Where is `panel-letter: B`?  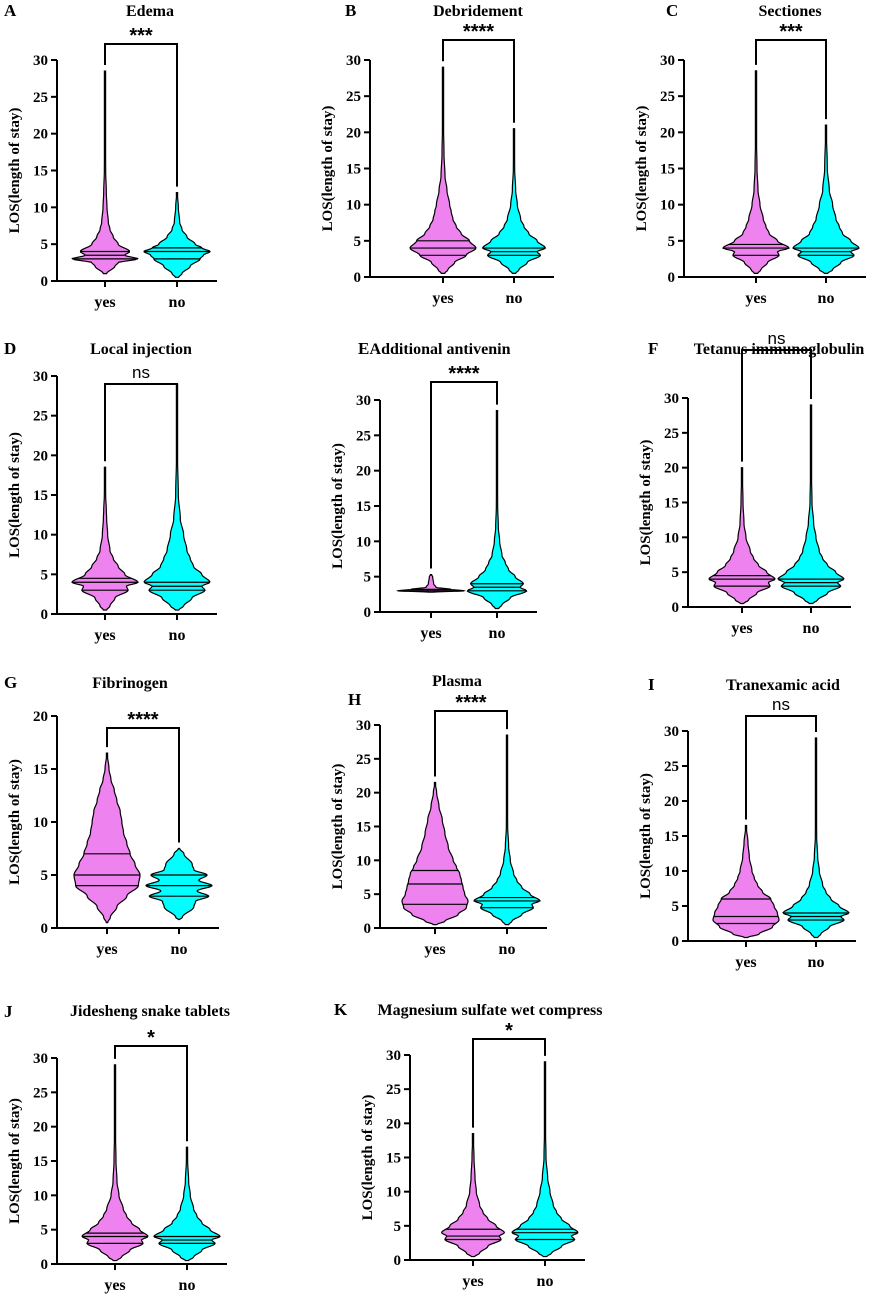
panel-letter: B is located at coordinates (350, 10).